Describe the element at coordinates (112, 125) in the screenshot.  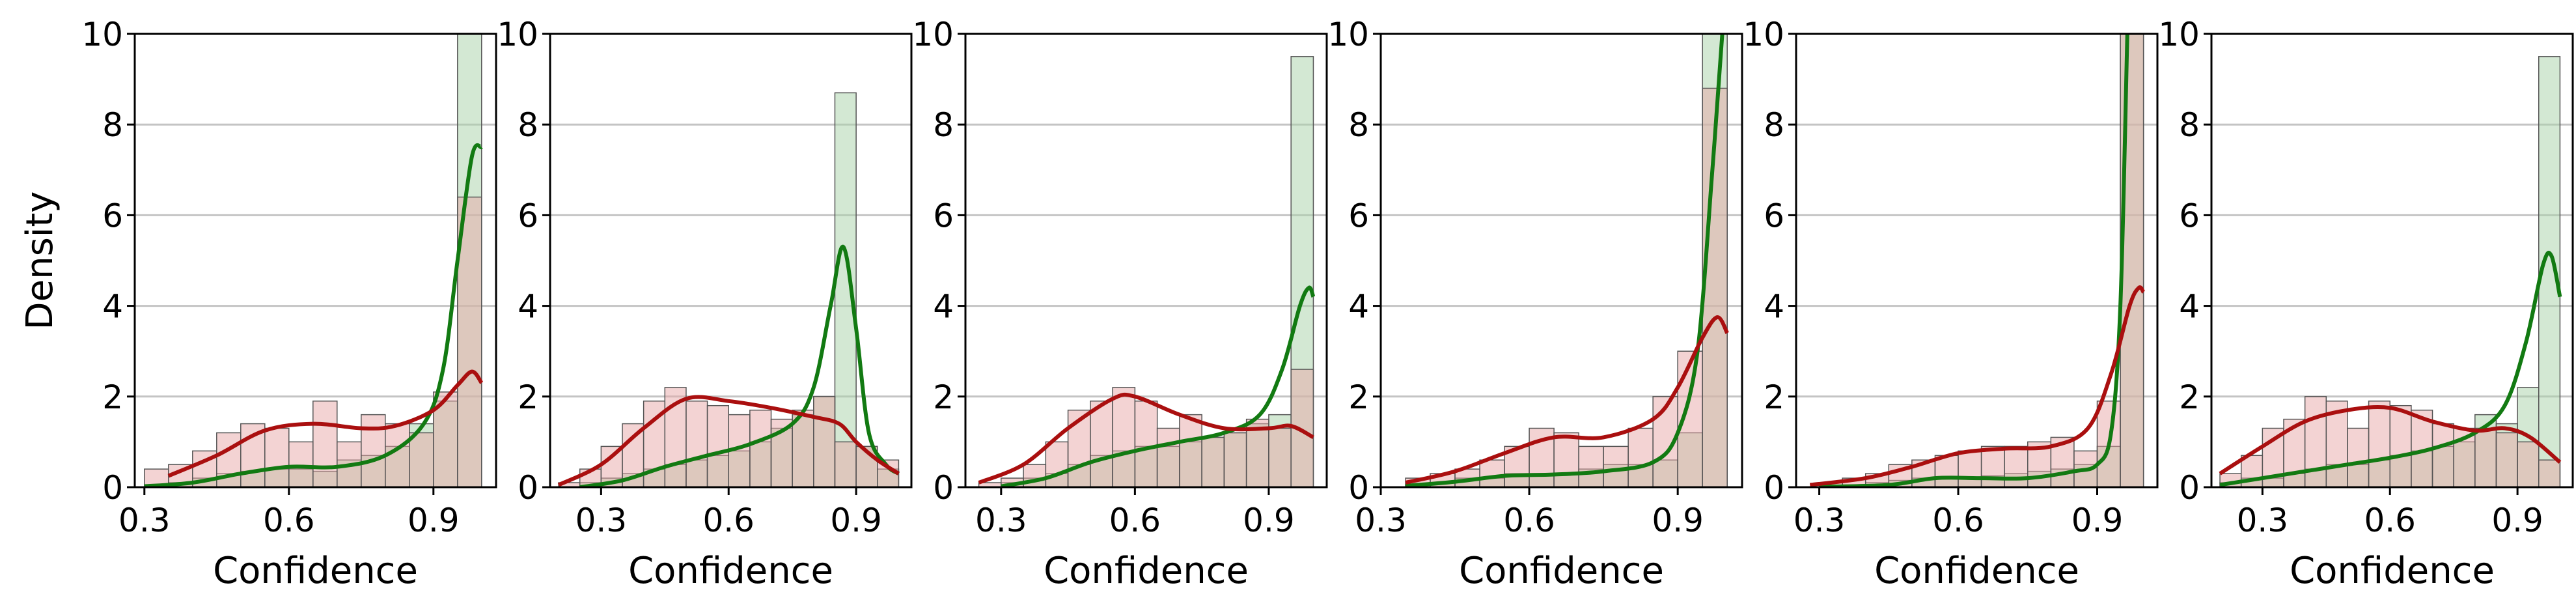
I see `y-tick-label: 8` at that location.